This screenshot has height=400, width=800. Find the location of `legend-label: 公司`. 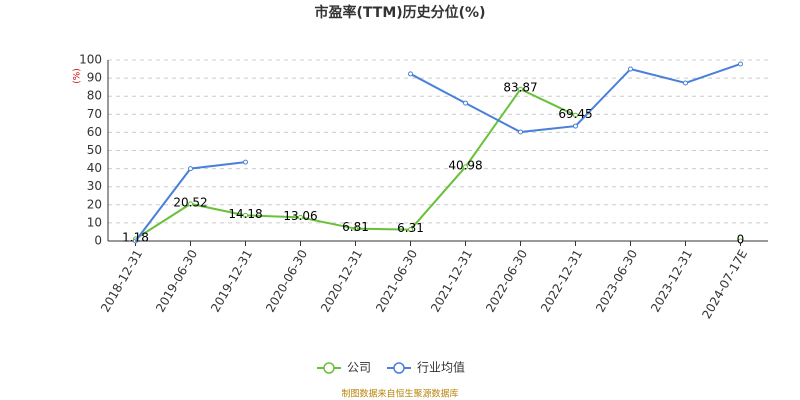

legend-label: 公司 is located at coordinates (359, 368).